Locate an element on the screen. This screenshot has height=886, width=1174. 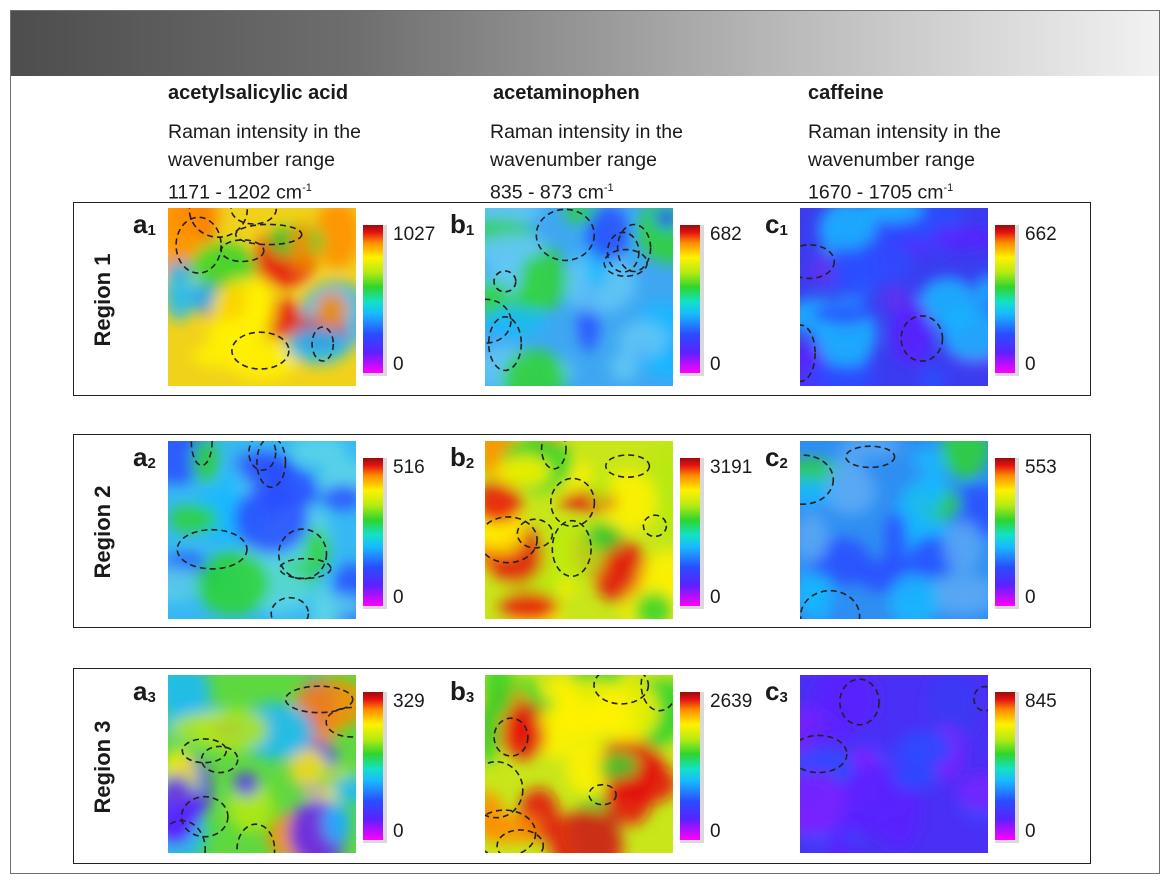
panel-label-c3: c3 is located at coordinates (776, 691).